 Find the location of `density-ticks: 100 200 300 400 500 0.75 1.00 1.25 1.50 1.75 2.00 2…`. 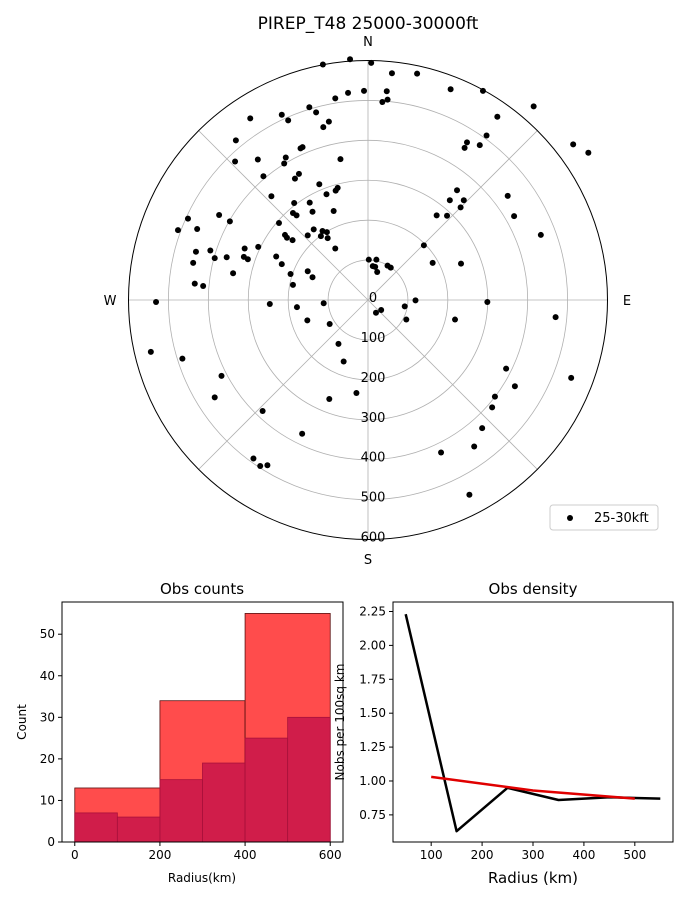

density-ticks: 100 200 300 400 500 0.75 1.00 1.25 1.50 1.75 2.00 2… is located at coordinates (502, 733).